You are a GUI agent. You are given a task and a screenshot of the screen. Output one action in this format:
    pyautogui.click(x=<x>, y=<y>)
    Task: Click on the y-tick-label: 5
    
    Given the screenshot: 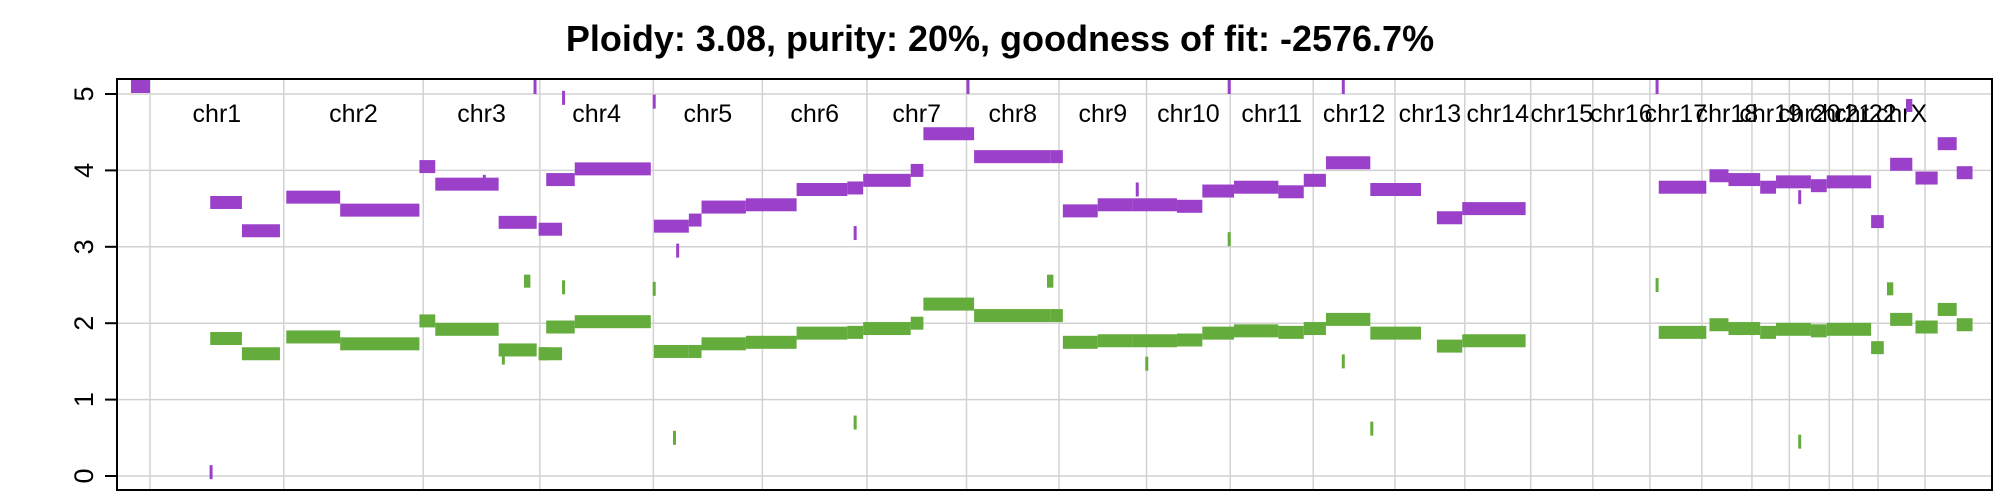 What is the action you would take?
    pyautogui.click(x=84, y=93)
    